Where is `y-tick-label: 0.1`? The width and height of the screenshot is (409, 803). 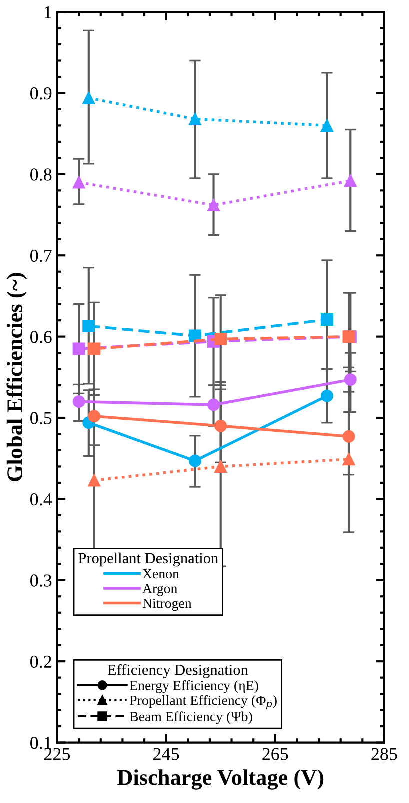 y-tick-label: 0.1 is located at coordinates (41, 743).